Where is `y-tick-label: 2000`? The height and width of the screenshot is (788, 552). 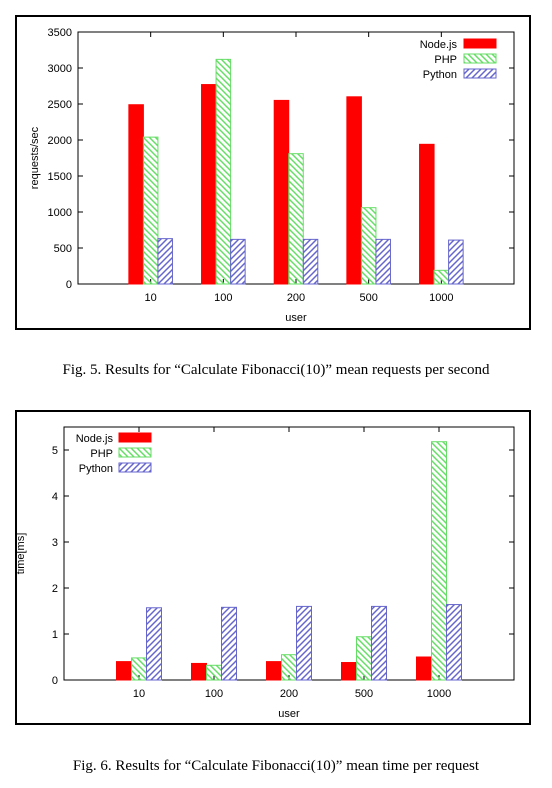
y-tick-label: 2000 is located at coordinates (60, 141).